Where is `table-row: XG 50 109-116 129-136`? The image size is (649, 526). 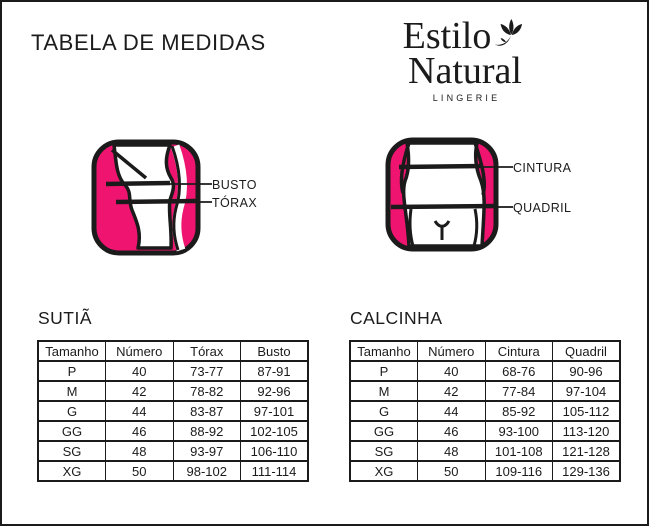 table-row: XG 50 109-116 129-136 is located at coordinates (485, 471).